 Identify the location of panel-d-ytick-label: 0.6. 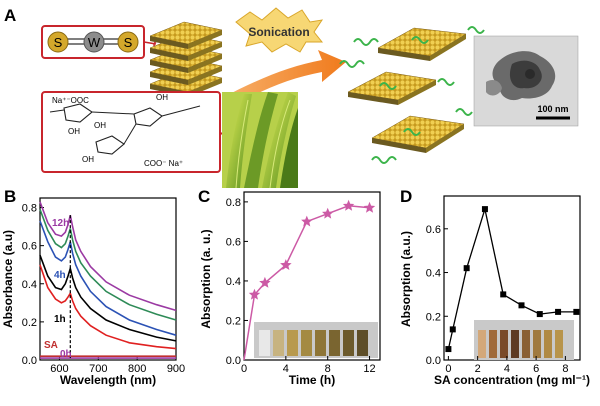
(433, 230).